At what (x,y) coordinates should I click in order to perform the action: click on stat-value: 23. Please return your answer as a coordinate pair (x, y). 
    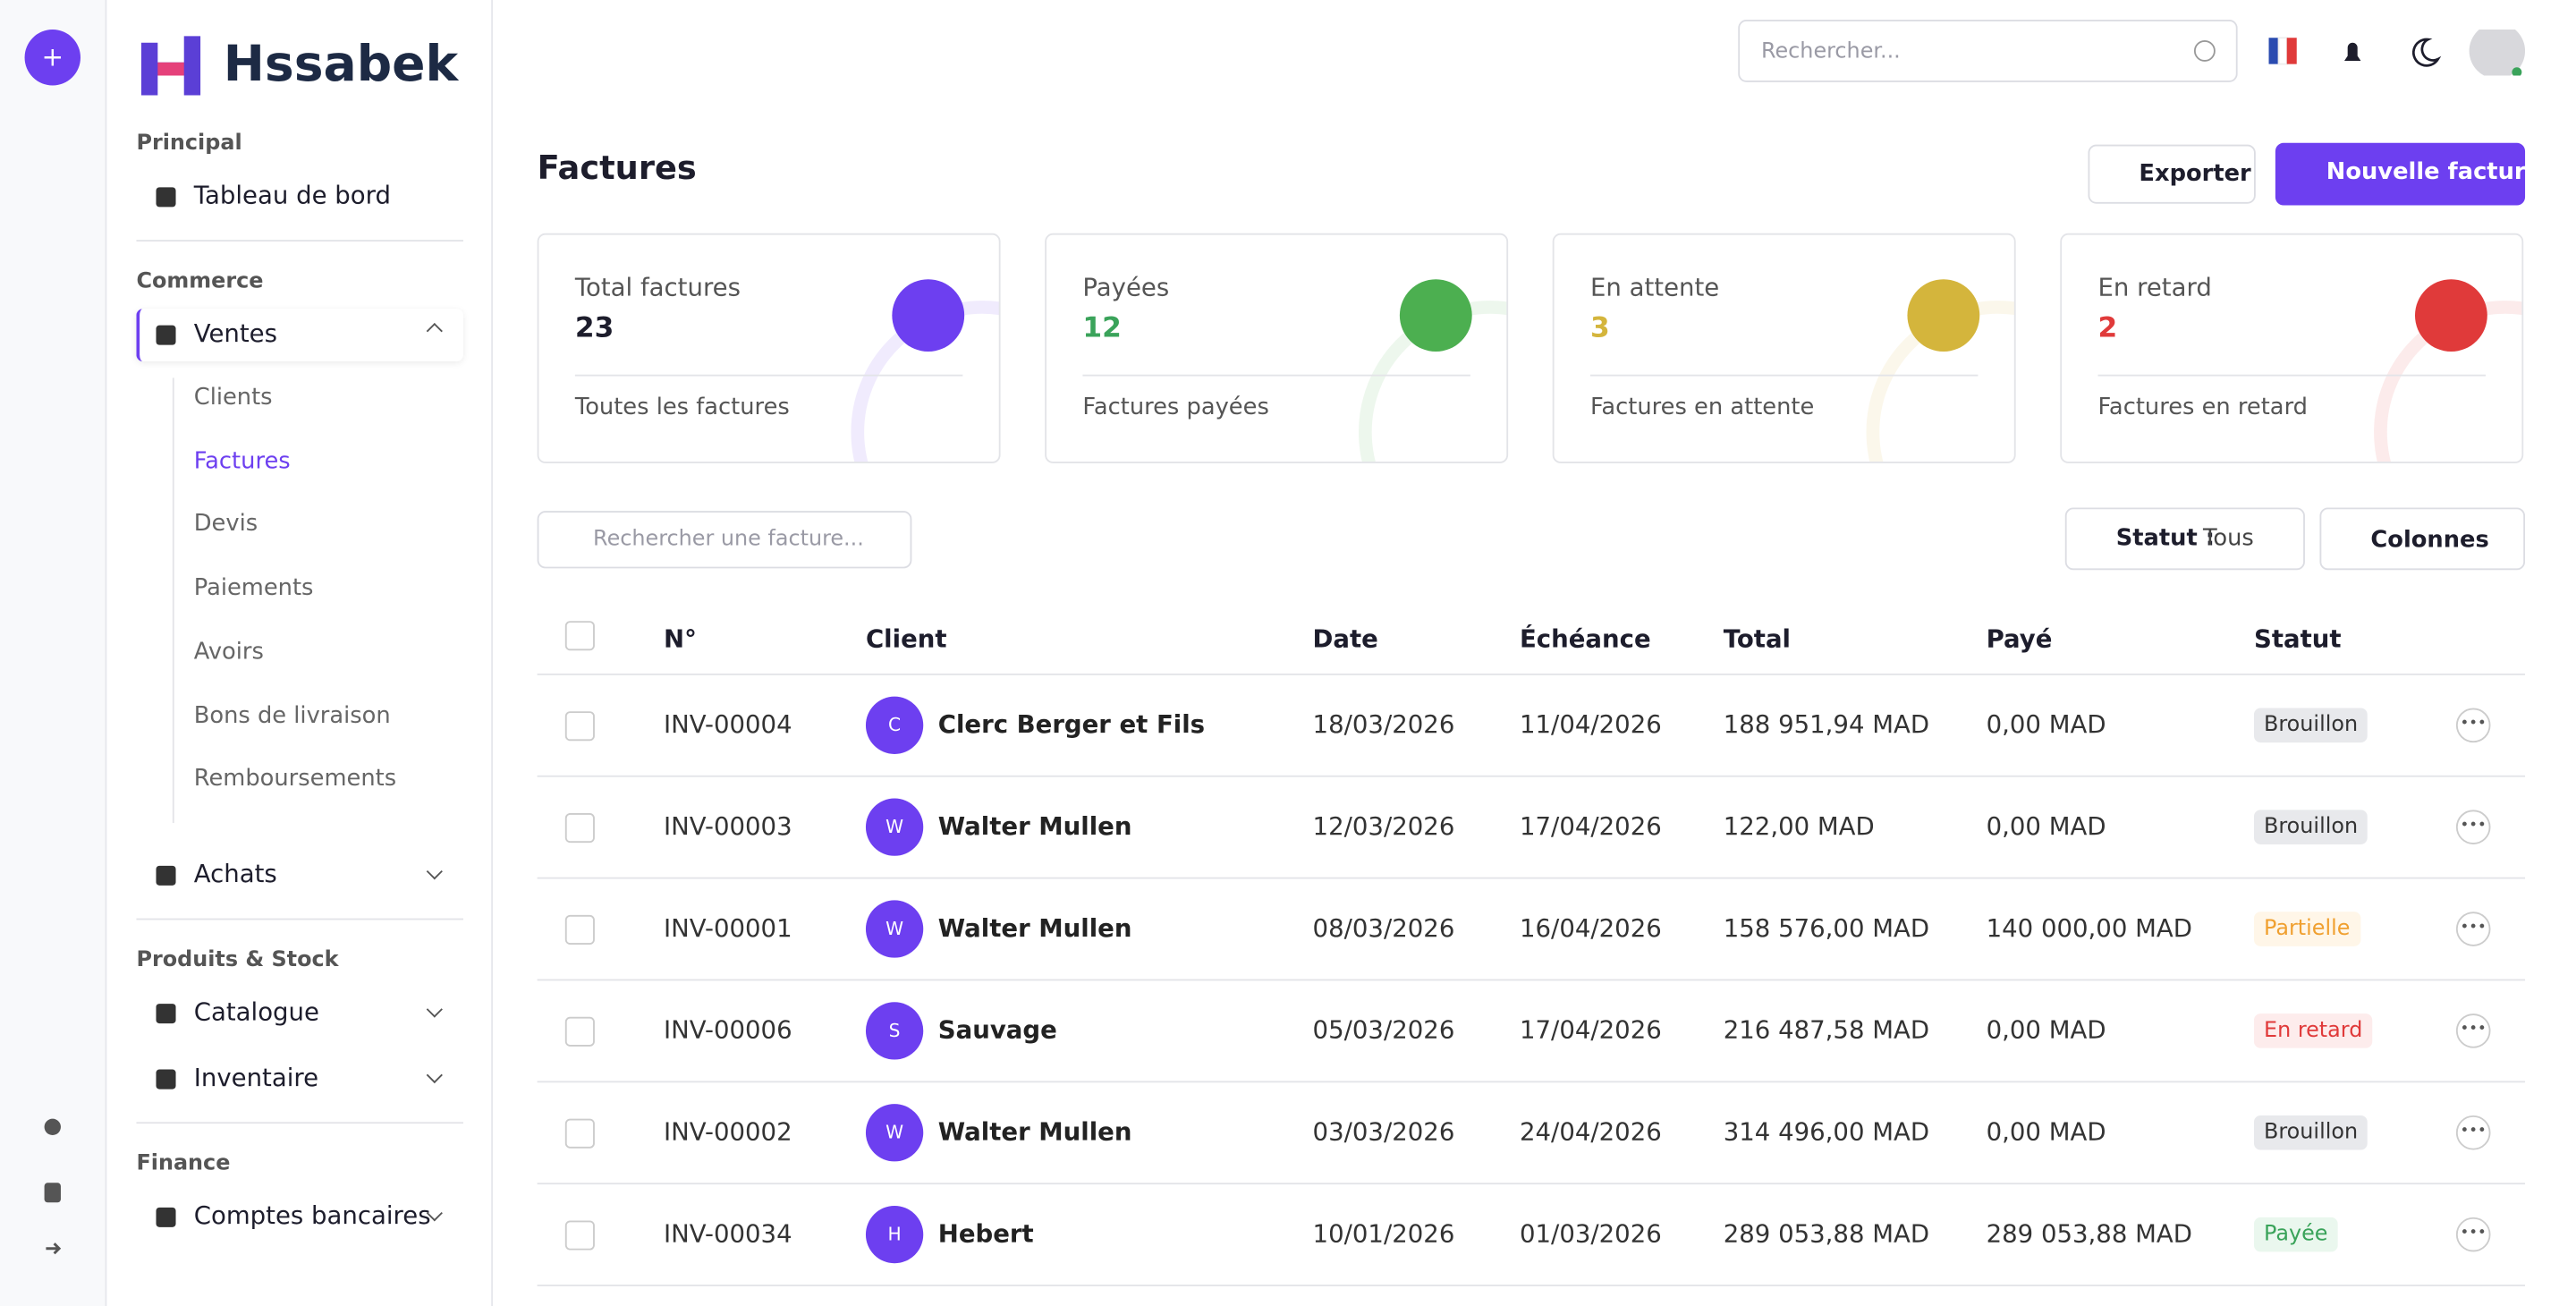
    Looking at the image, I should click on (594, 328).